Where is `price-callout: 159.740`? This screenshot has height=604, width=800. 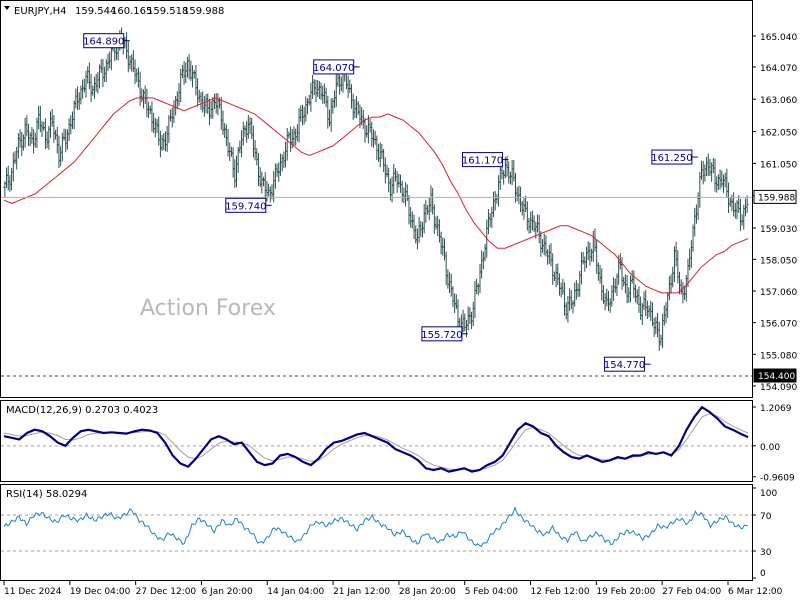 price-callout: 159.740 is located at coordinates (248, 205).